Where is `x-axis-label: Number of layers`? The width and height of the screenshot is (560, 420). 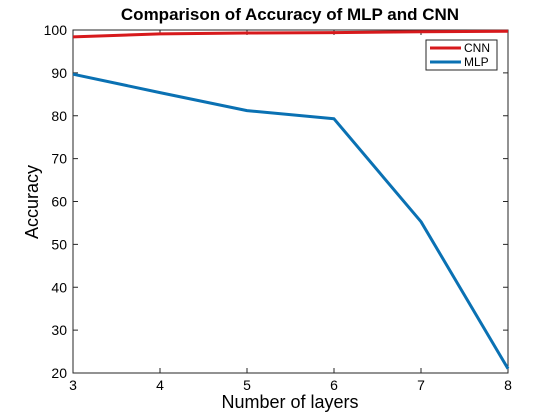
x-axis-label: Number of layers is located at coordinates (289, 402).